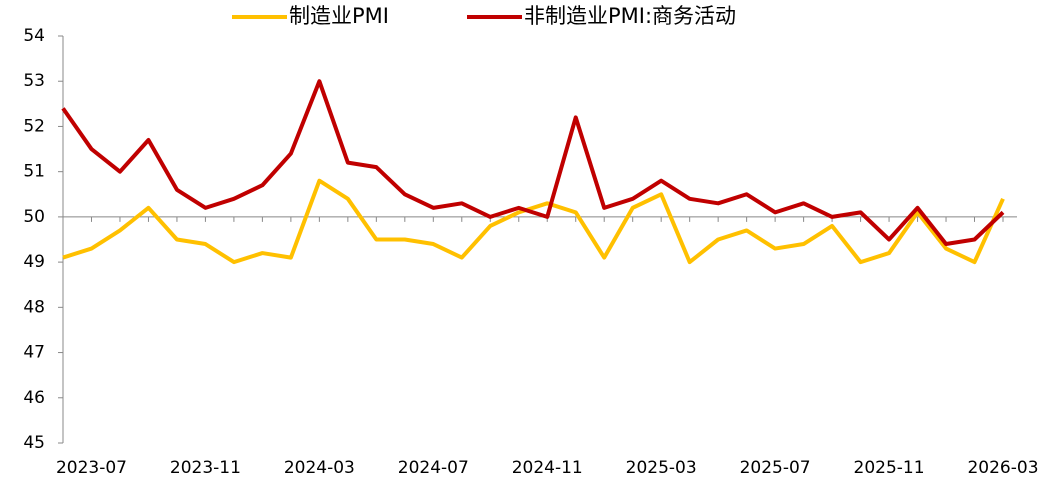 The image size is (1050, 489). What do you see at coordinates (339, 16) in the screenshot?
I see `legend-label: 制造业PMI` at bounding box center [339, 16].